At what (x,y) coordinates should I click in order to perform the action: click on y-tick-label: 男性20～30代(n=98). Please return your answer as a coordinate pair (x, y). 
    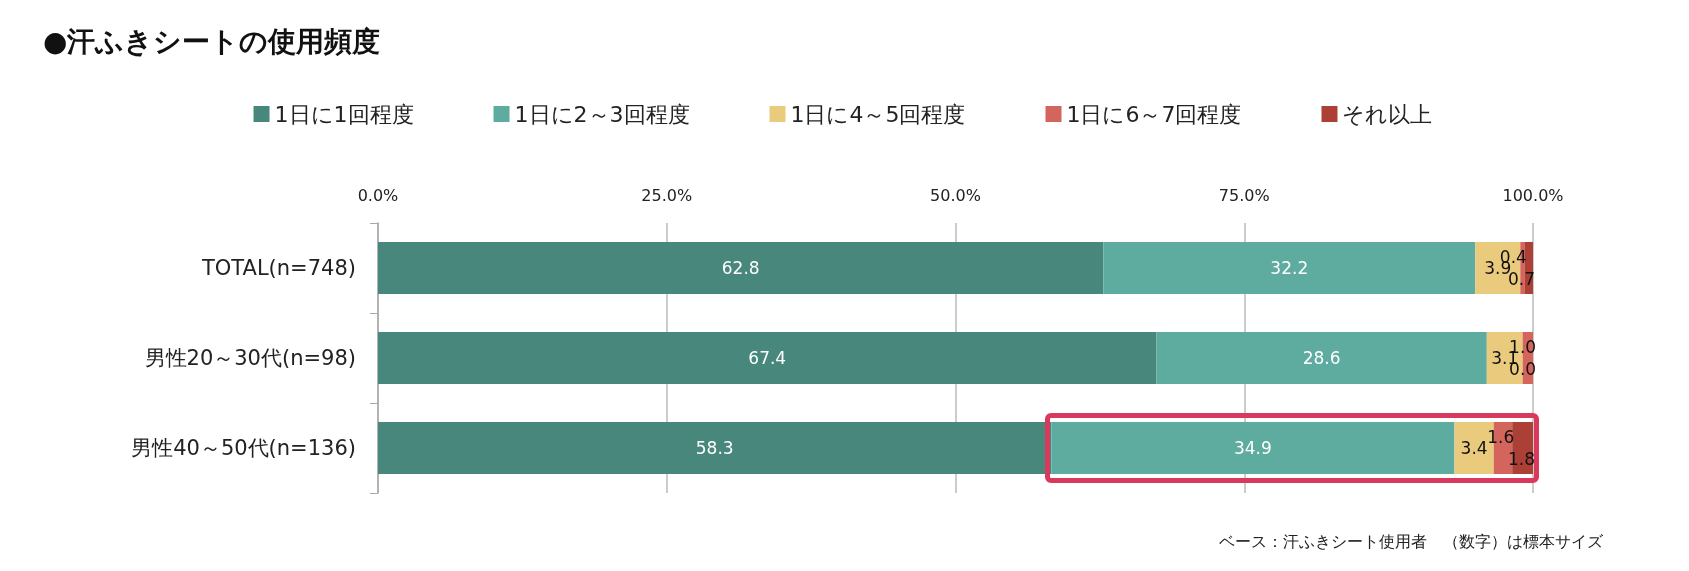
    Looking at the image, I should click on (250, 358).